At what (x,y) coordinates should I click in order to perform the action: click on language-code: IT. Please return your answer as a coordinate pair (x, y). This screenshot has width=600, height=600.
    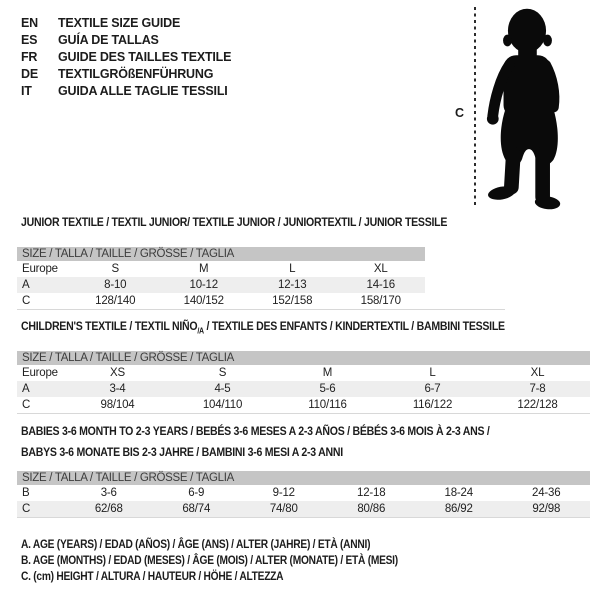
    Looking at the image, I should click on (26, 91).